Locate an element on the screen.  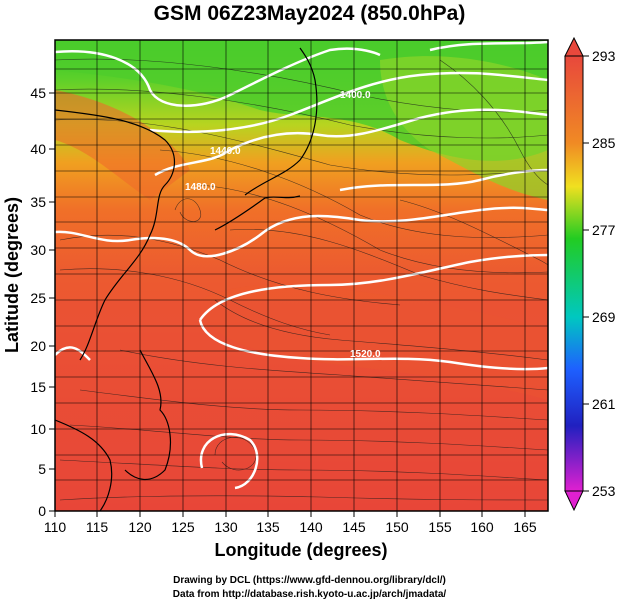
x-tick-marks is located at coordinates (290, 514).